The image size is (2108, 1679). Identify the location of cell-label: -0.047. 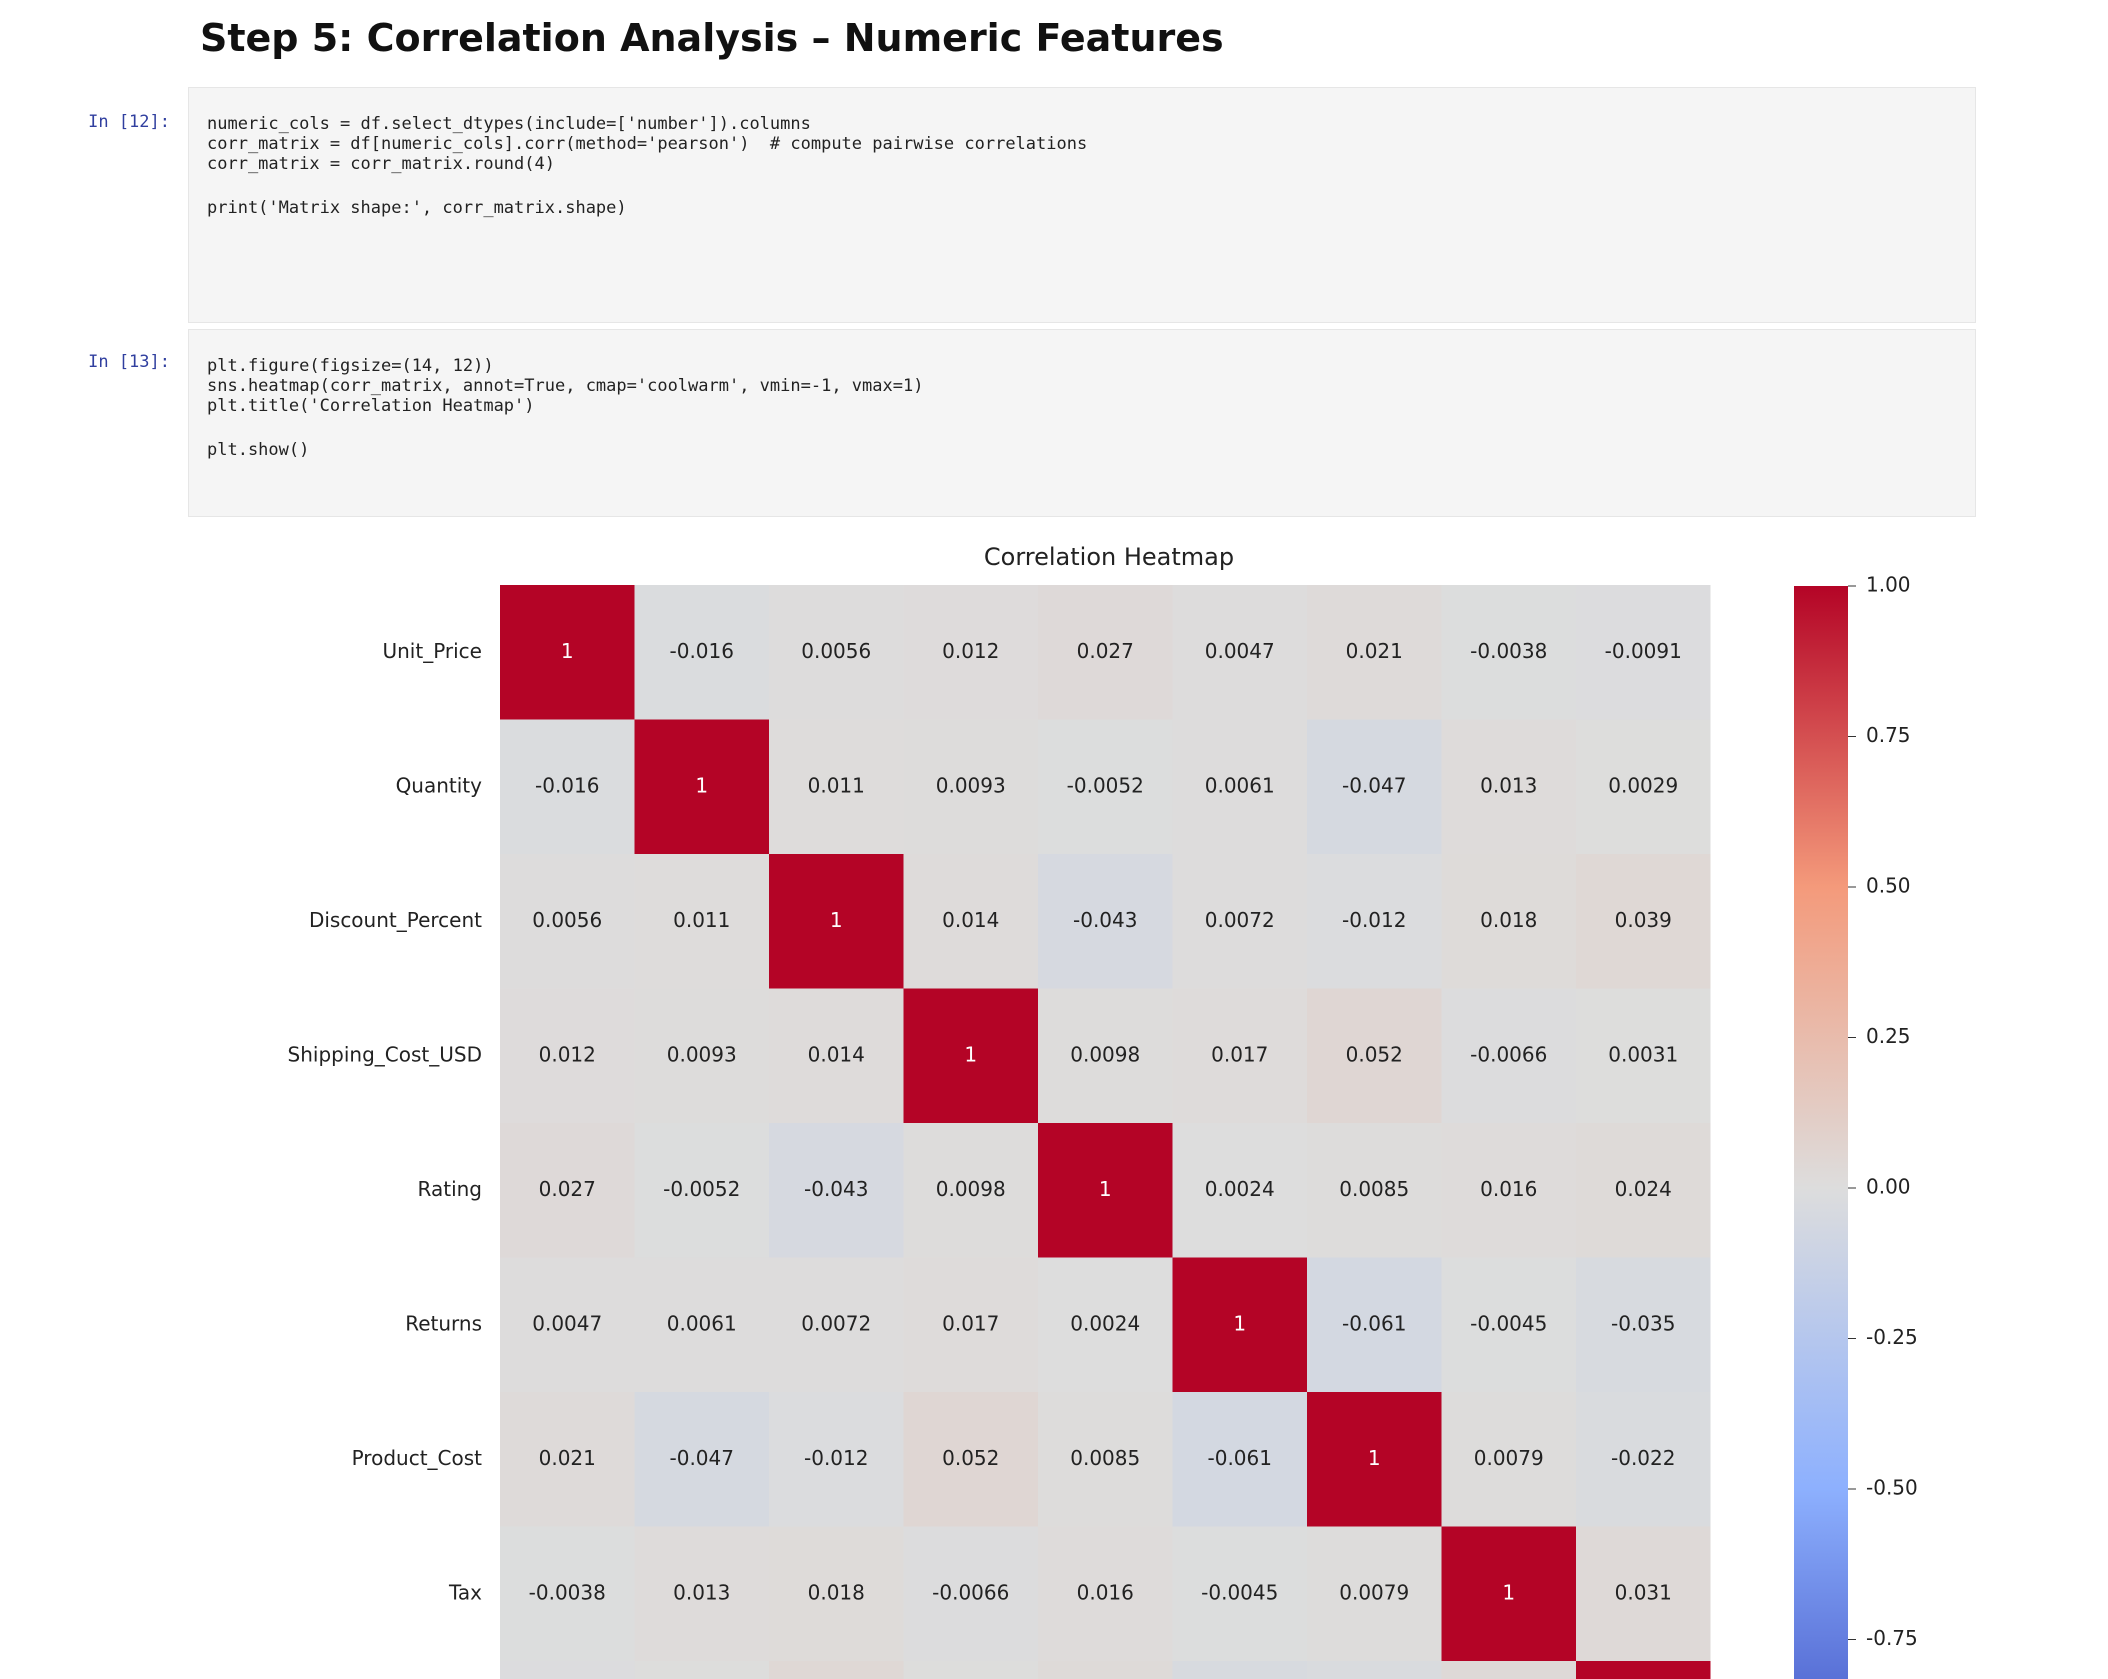
(702, 1458).